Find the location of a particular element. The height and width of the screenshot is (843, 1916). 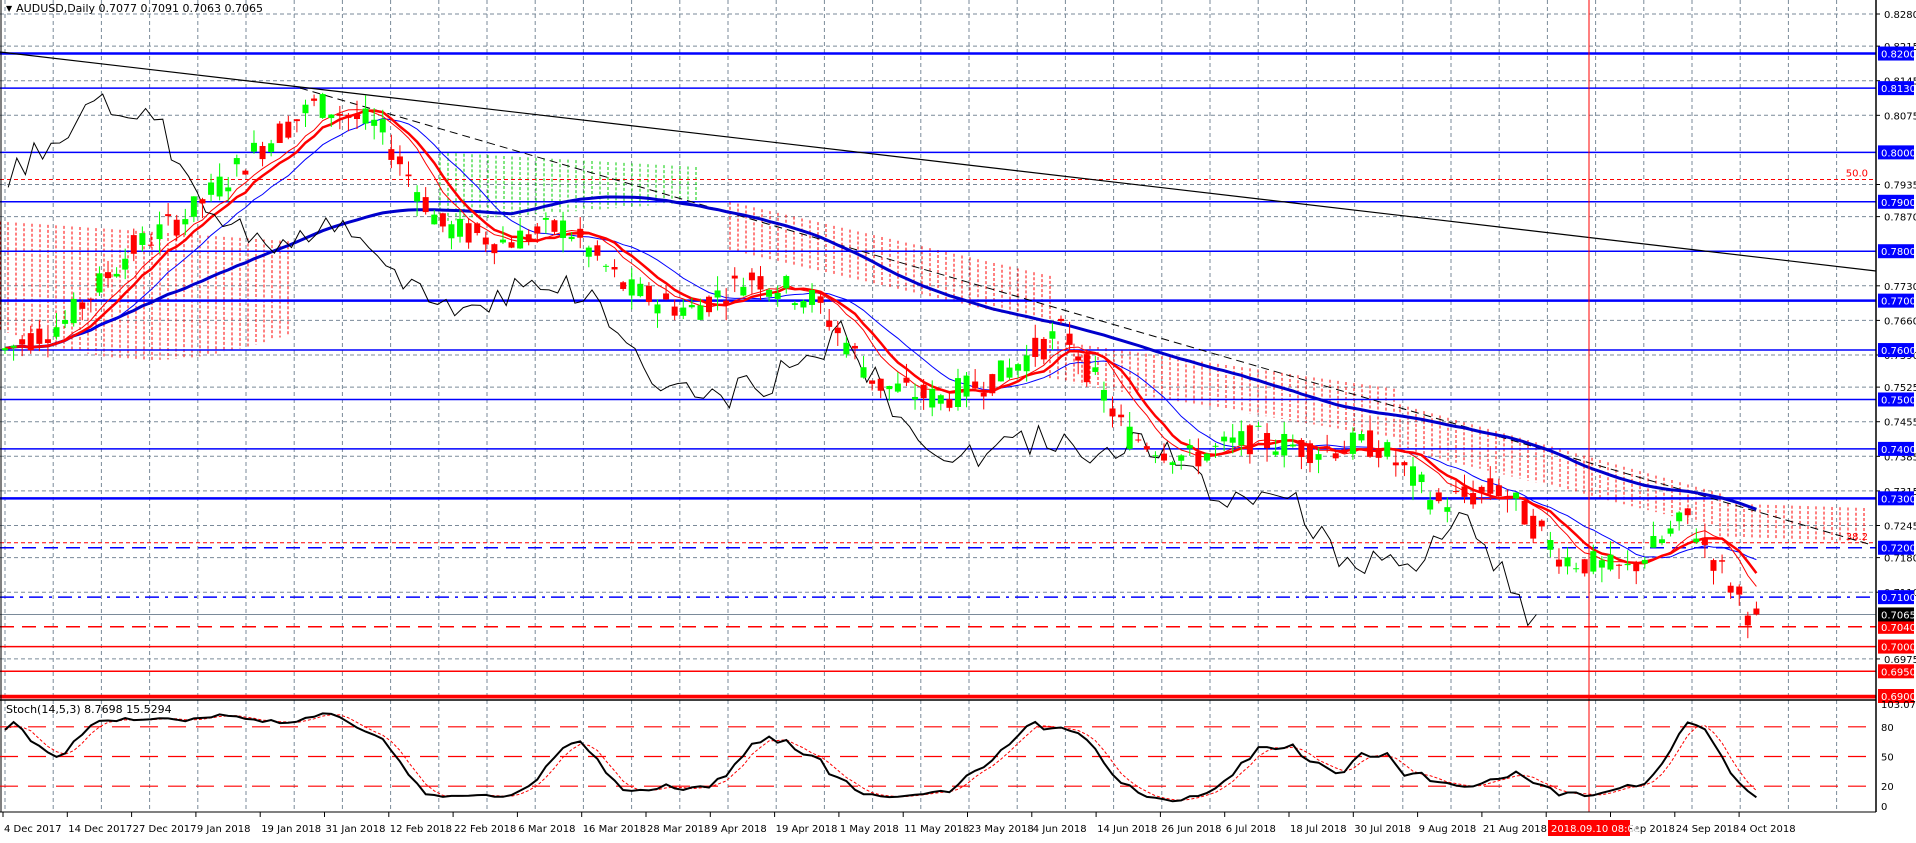

stoch-signal-line is located at coordinates (880, 757).